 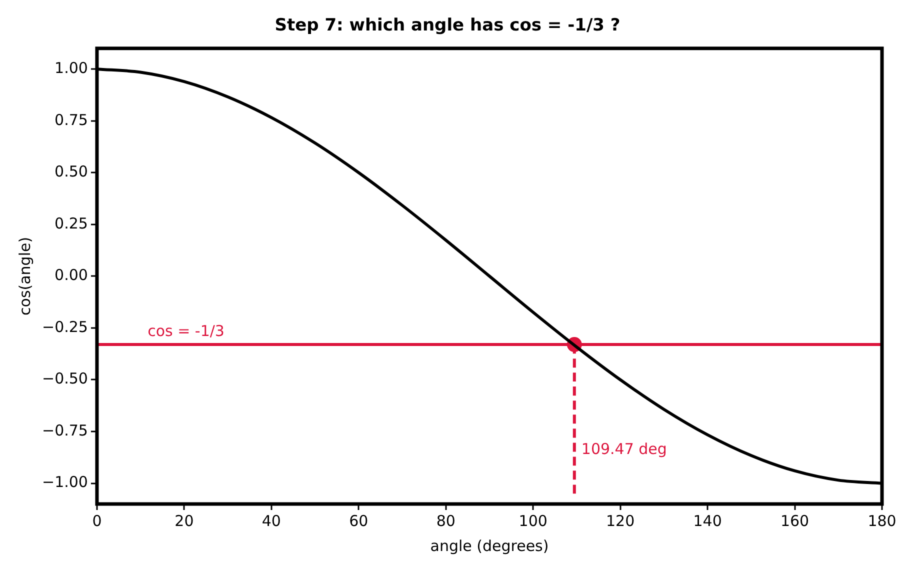 I want to click on y-tick-label: −0.25, so click(x=65, y=327).